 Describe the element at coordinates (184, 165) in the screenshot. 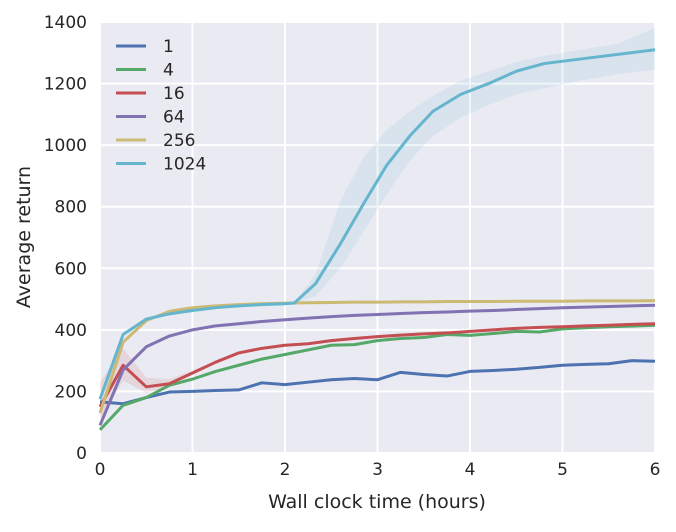

I see `legend-label-1024: 1024` at that location.